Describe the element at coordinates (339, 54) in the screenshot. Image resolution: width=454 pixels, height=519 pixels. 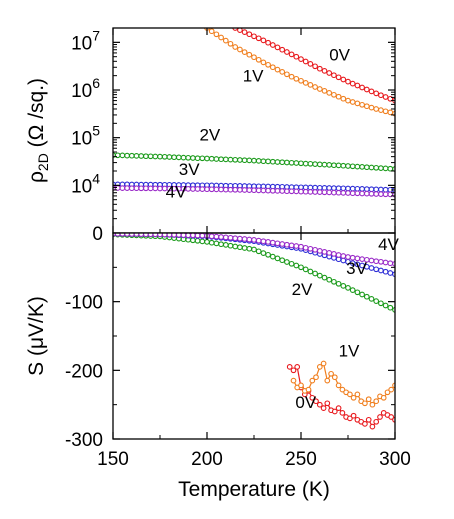
I see `series-label: 0V` at that location.